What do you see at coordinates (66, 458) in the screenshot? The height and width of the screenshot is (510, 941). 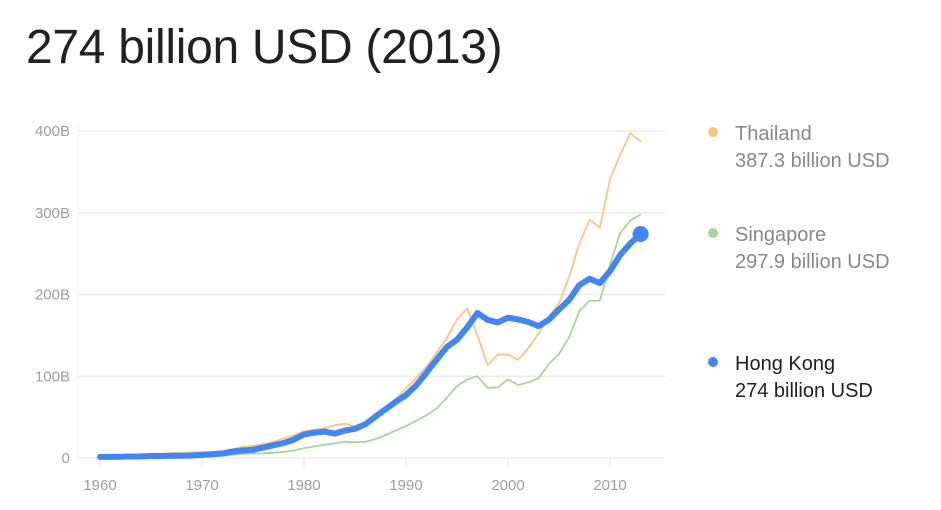 I see `y-tick-label: 0` at bounding box center [66, 458].